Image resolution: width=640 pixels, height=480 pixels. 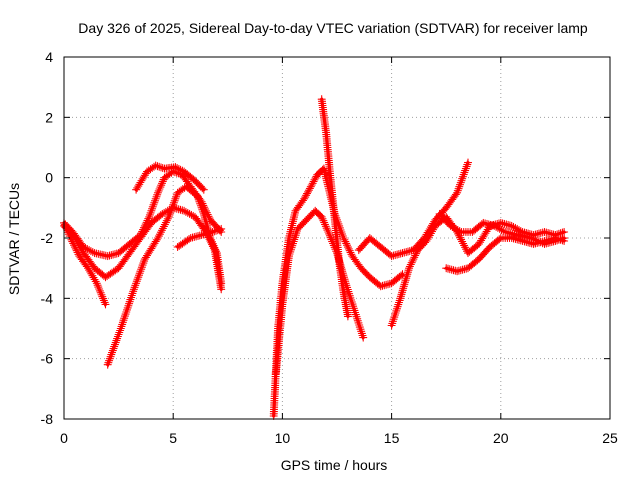 I want to click on x-tick-label: 5, so click(x=173, y=438).